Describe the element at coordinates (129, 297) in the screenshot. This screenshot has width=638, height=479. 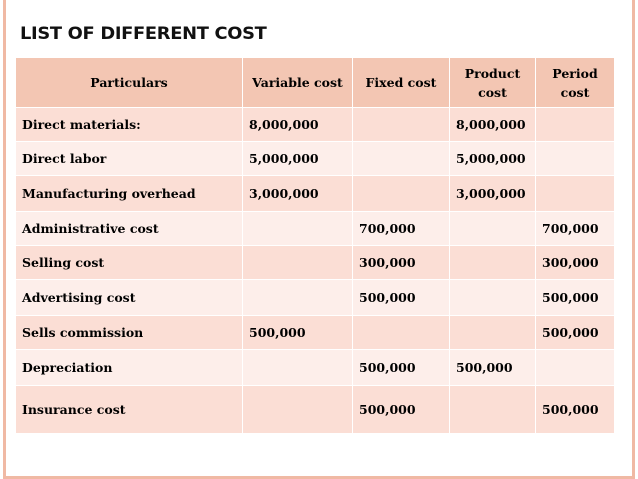
I see `row-label: Advertising cost` at that location.